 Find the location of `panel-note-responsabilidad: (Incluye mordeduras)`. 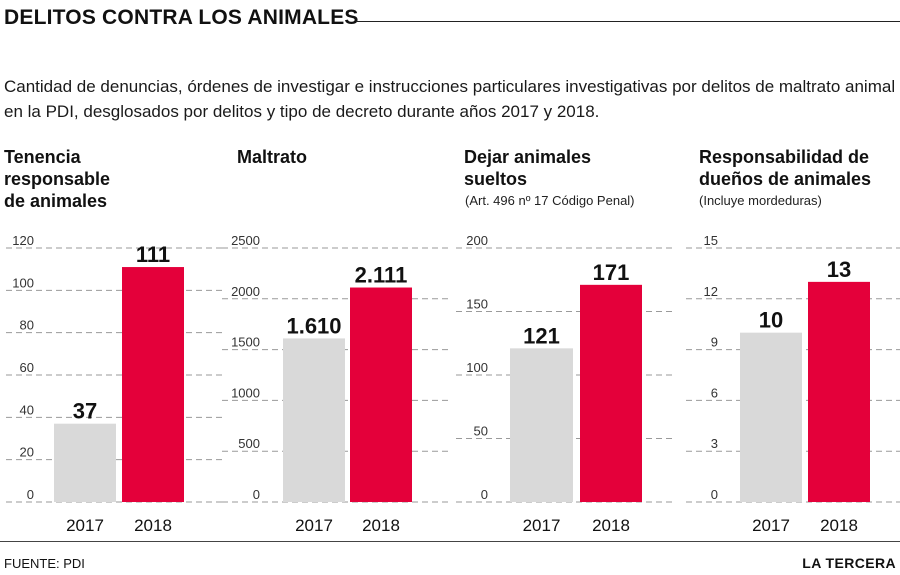

panel-note-responsabilidad: (Incluye mordeduras) is located at coordinates (760, 200).